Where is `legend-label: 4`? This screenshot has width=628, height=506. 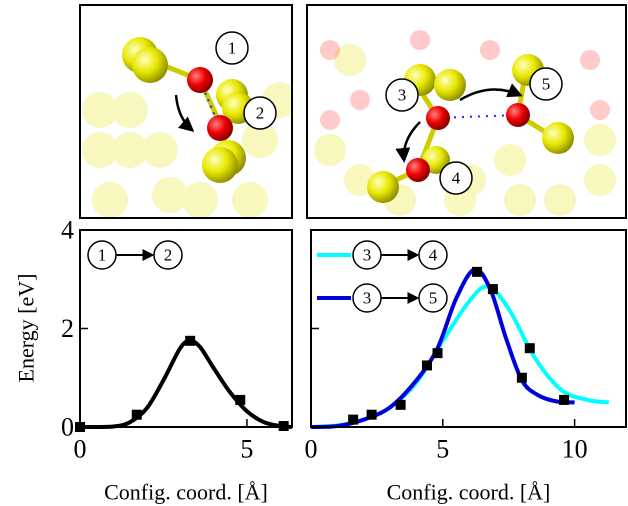
legend-label: 4 is located at coordinates (433, 255).